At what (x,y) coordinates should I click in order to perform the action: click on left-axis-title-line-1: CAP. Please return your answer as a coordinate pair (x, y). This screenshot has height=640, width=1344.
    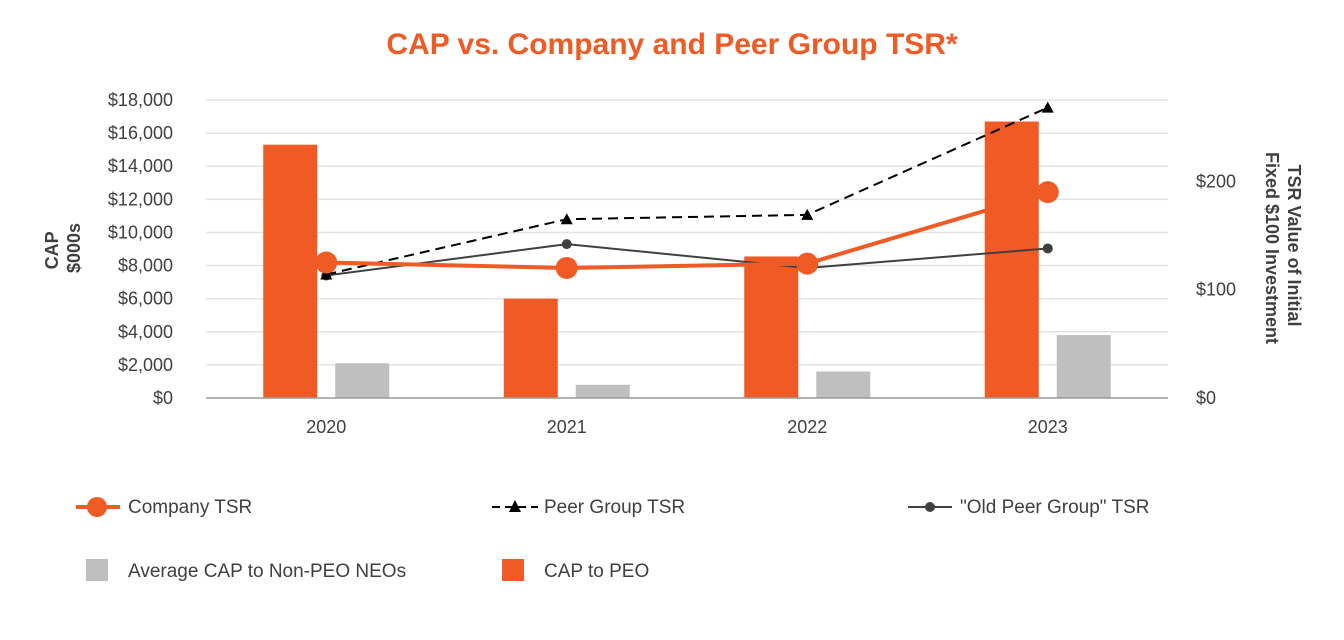
    Looking at the image, I should click on (52, 250).